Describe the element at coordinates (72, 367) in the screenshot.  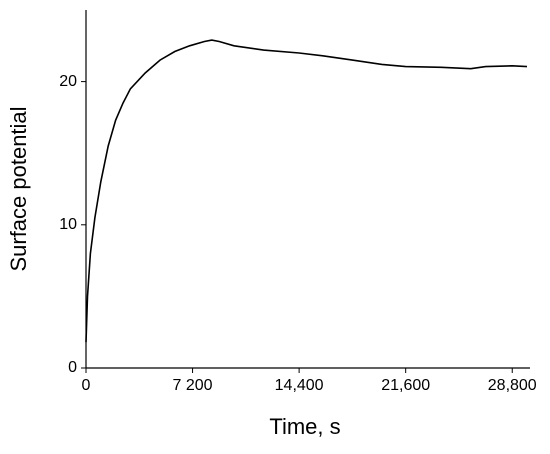
I see `y-tick-label: 0` at that location.